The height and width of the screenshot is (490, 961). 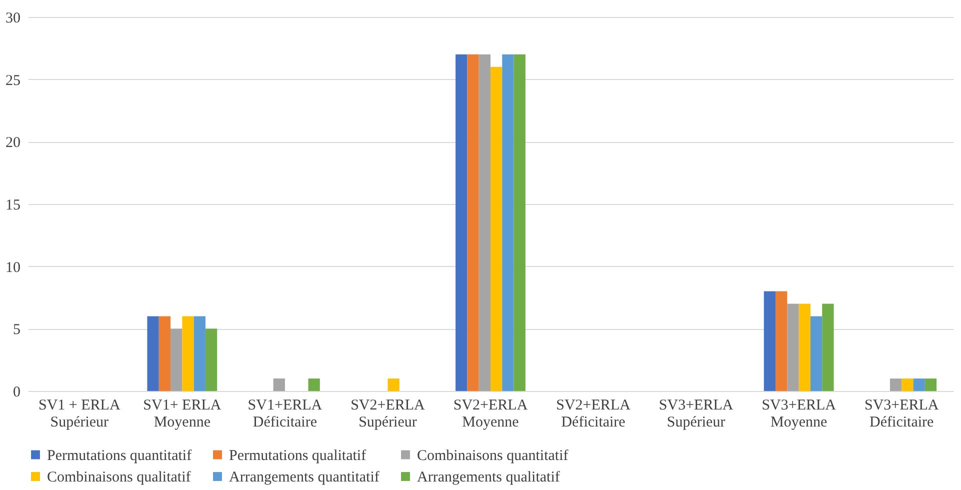 I want to click on y-tick-label: 25, so click(x=13, y=80).